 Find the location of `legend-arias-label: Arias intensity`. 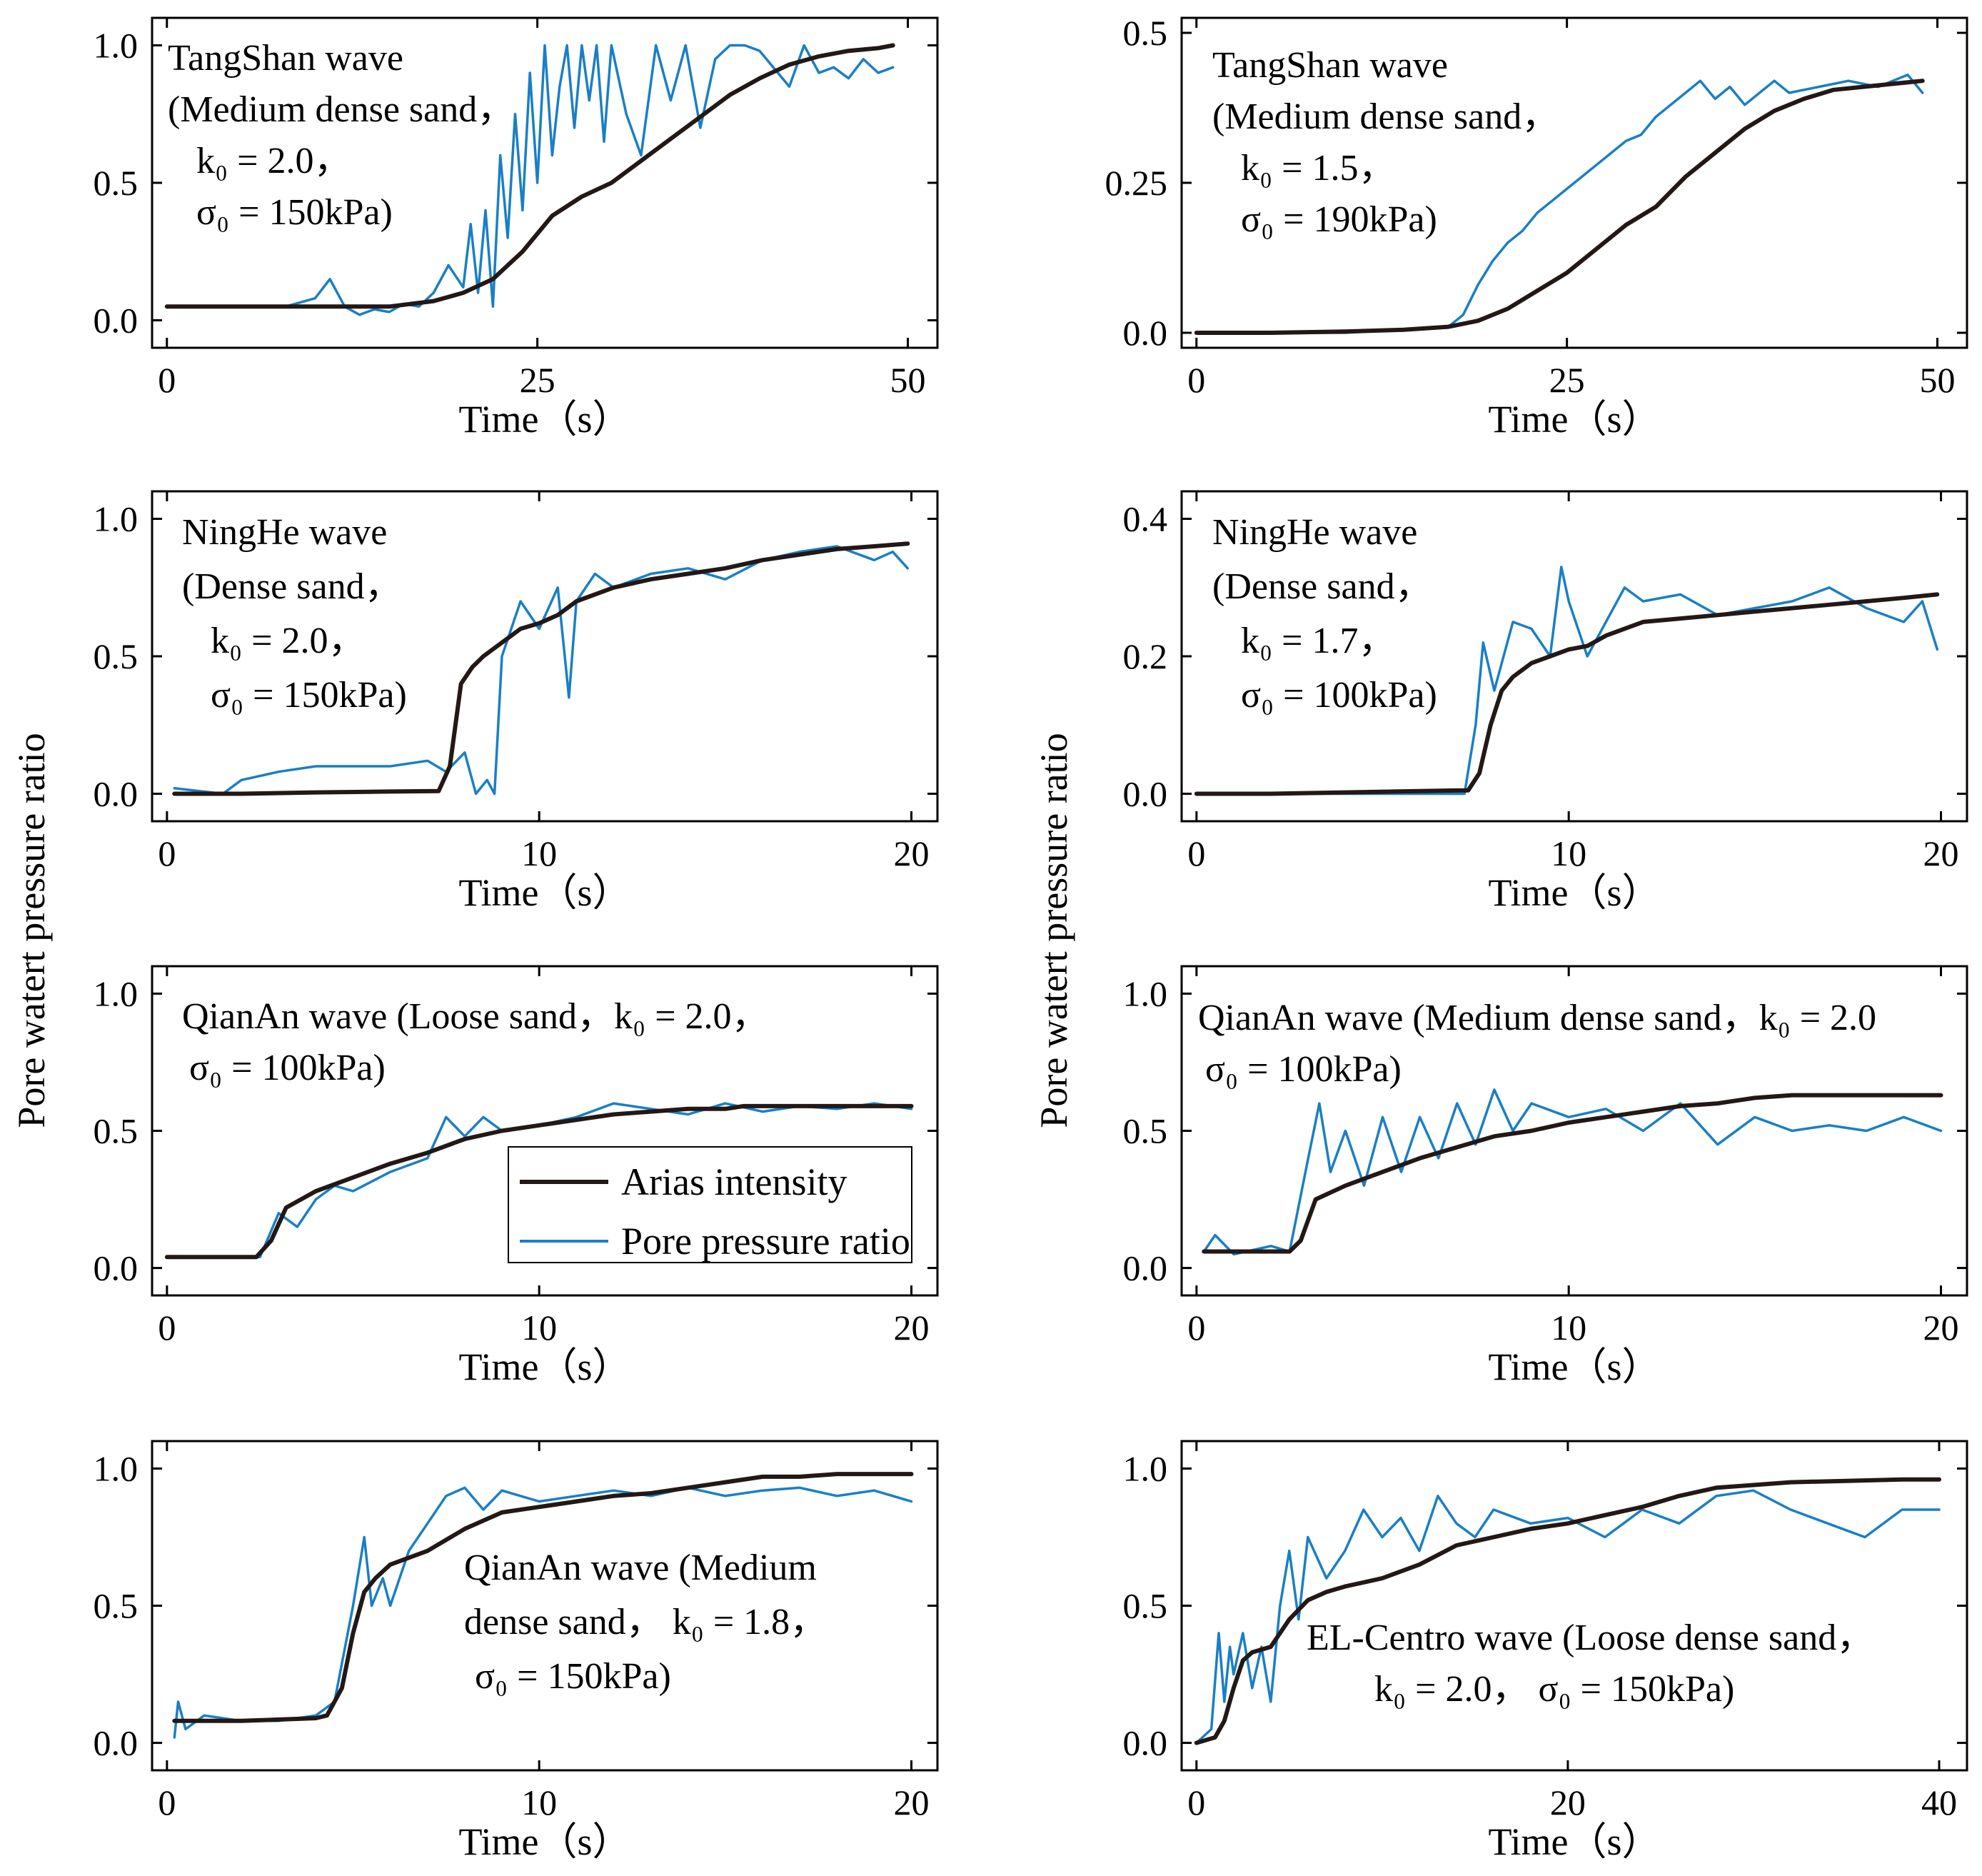

legend-arias-label: Arias intensity is located at coordinates (734, 1181).